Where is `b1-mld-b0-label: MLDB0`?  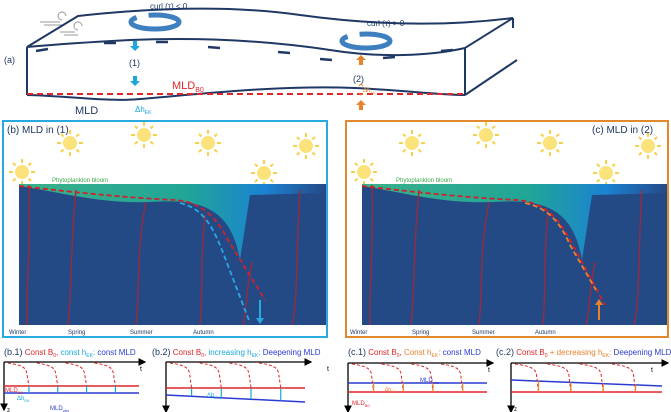 b1-mld-b0-label: MLDB0 is located at coordinates (14, 391).